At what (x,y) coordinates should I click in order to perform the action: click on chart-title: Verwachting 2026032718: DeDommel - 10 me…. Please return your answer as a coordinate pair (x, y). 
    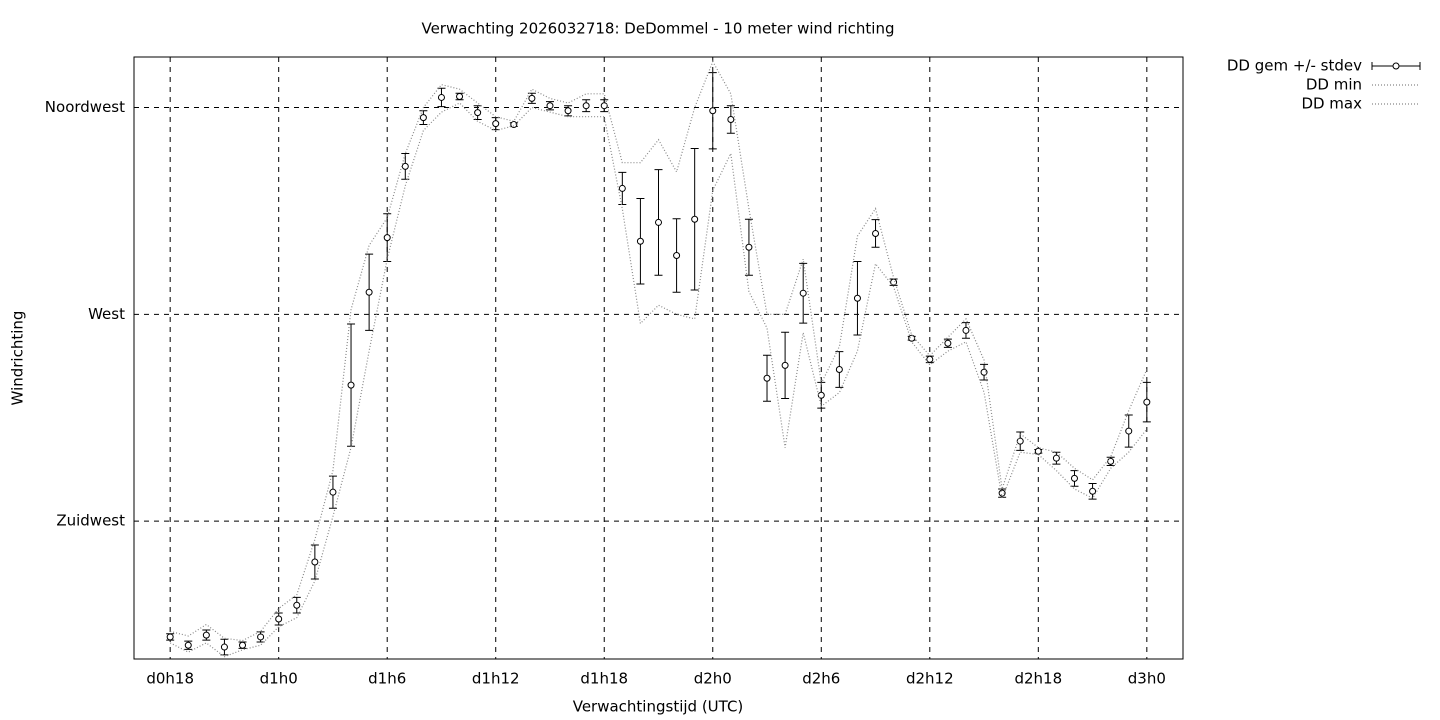
    Looking at the image, I should click on (657, 29).